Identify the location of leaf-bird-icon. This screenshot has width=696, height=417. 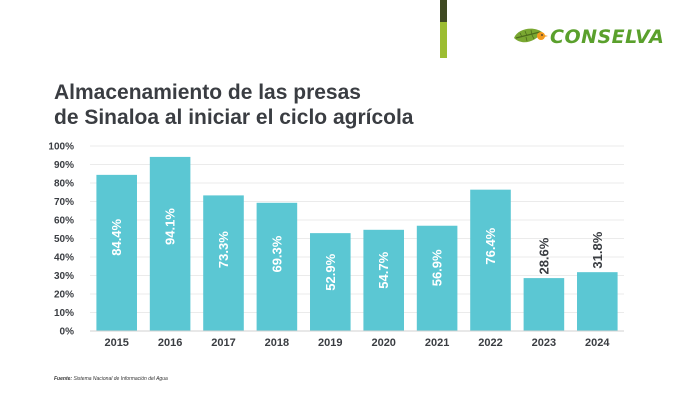
(531, 35).